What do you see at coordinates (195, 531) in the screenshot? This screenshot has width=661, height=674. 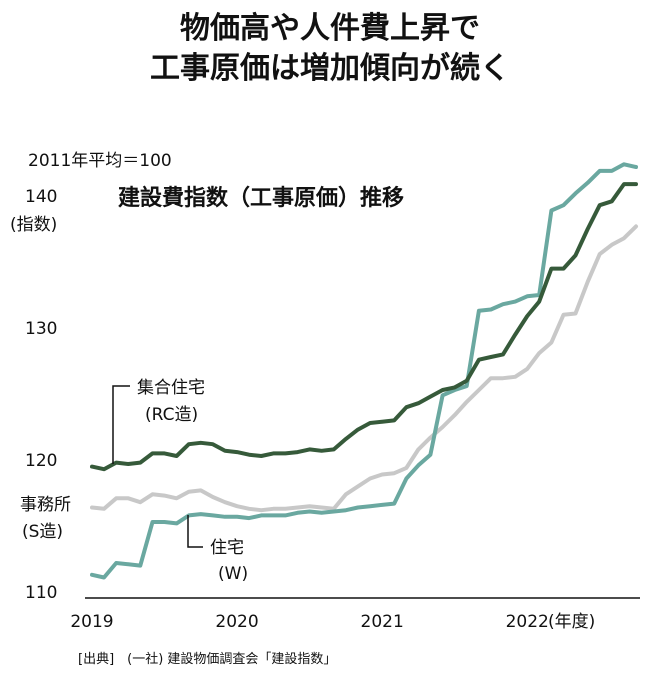 I see `leader-line-w` at bounding box center [195, 531].